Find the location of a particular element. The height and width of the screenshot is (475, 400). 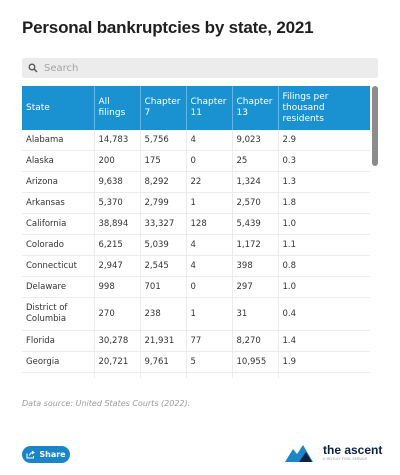

share-button: Share is located at coordinates (46, 454).